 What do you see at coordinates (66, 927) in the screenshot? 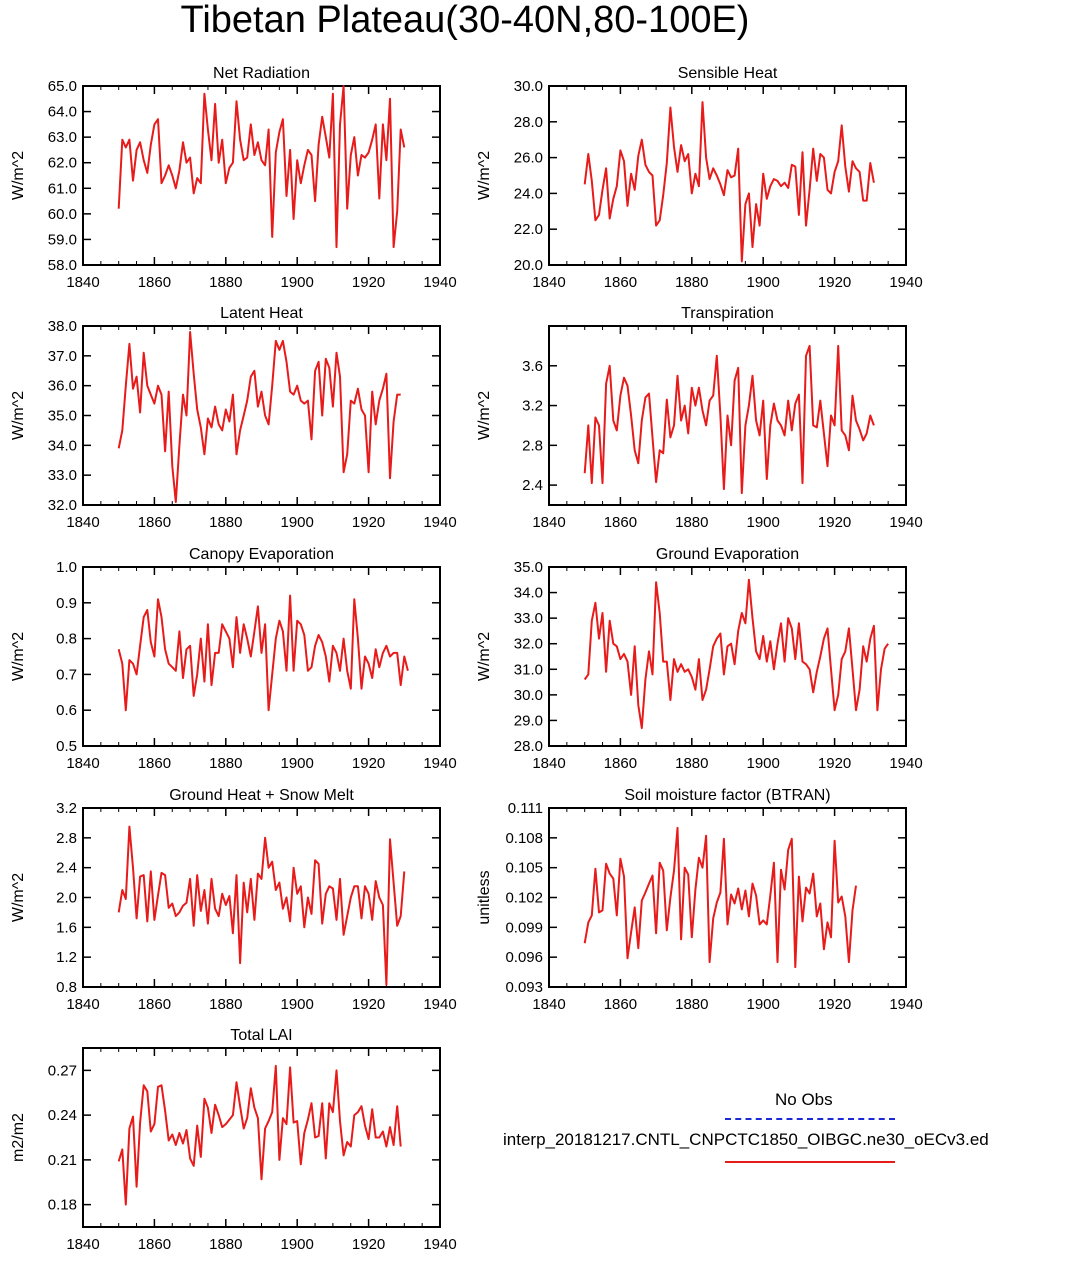
I see `y-tick-label: 1.6` at bounding box center [66, 927].